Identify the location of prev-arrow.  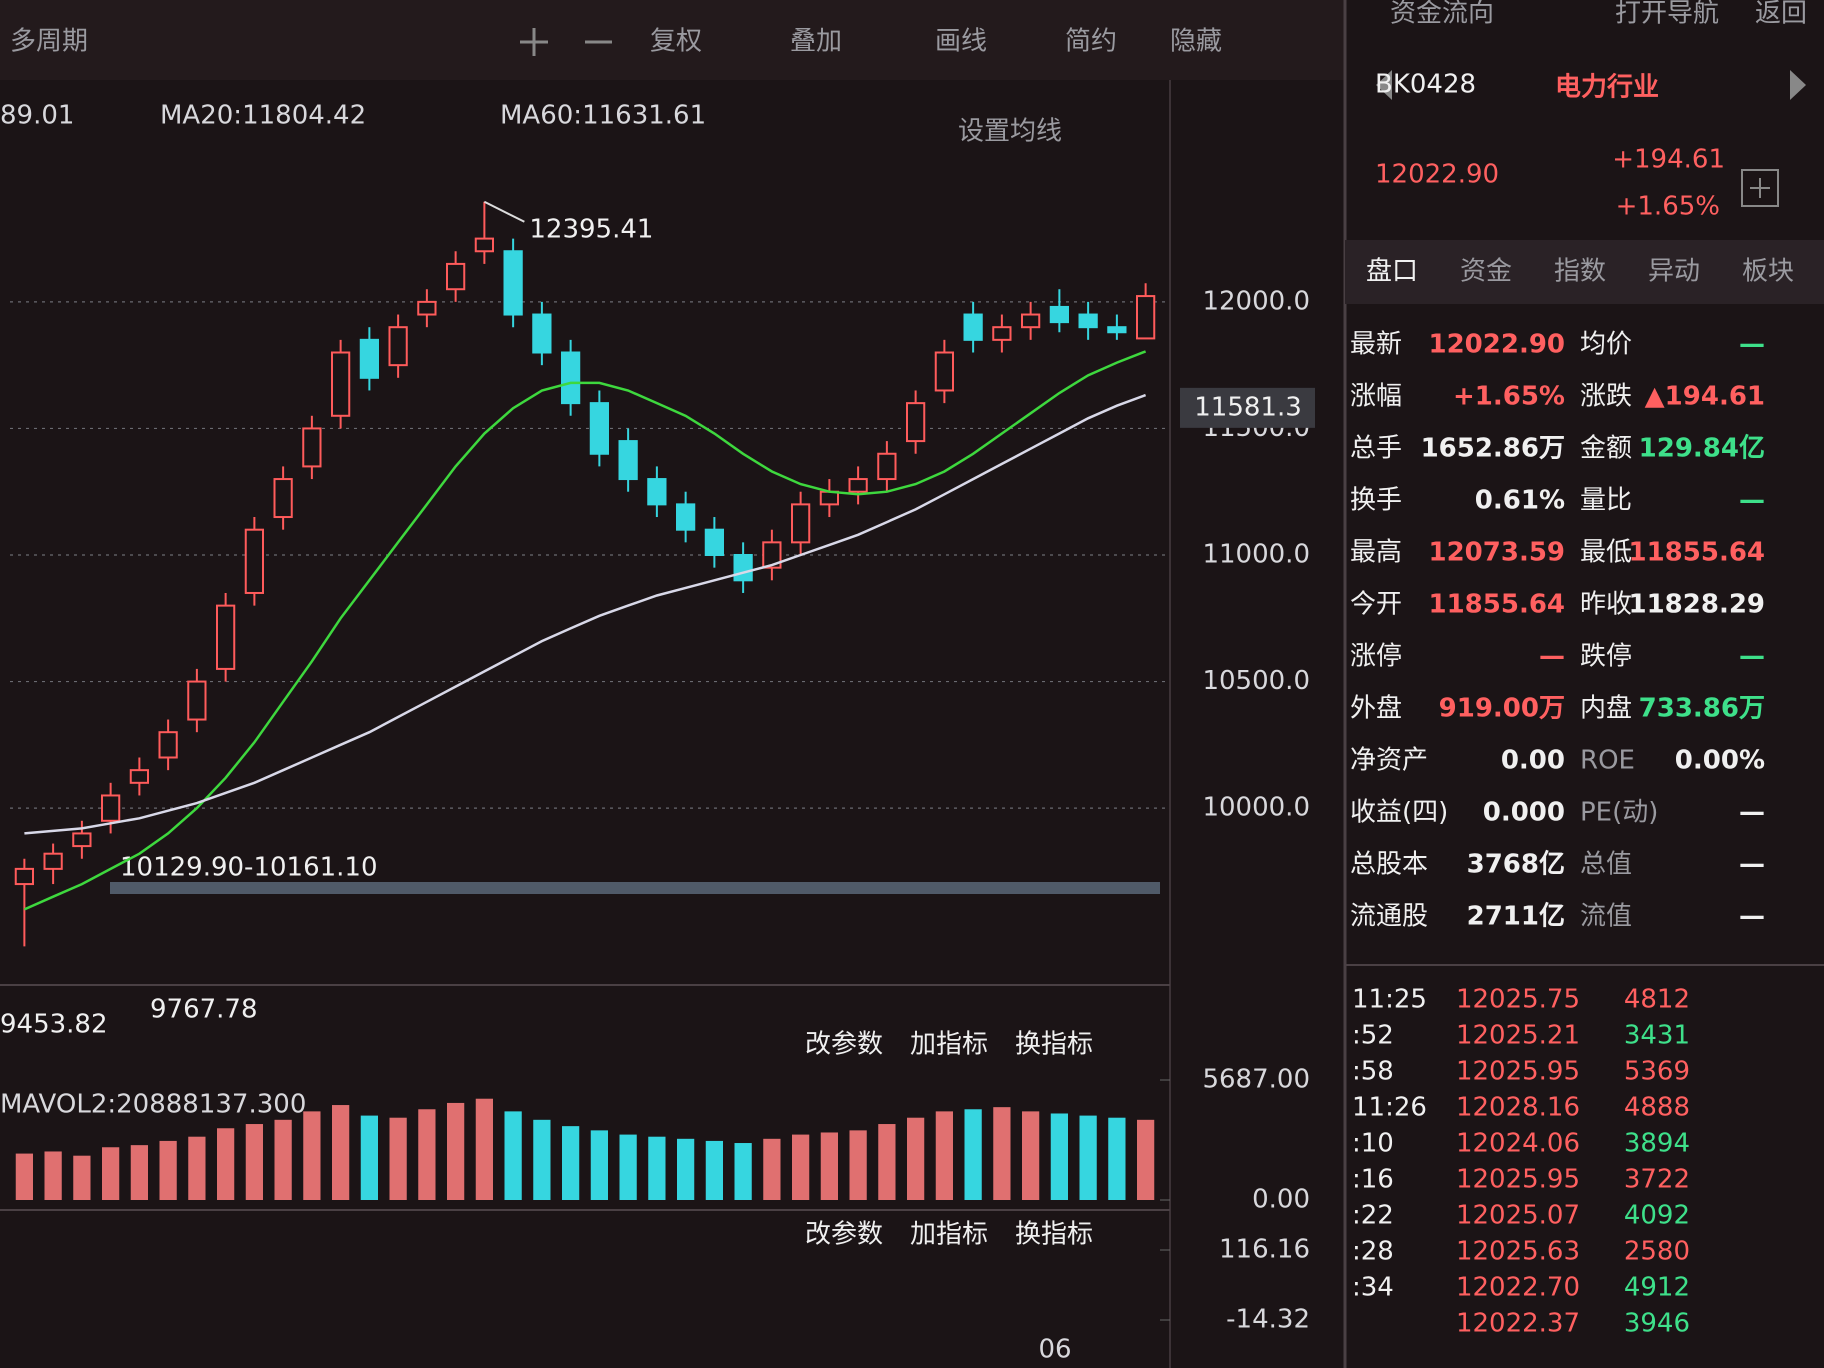
(1384, 85).